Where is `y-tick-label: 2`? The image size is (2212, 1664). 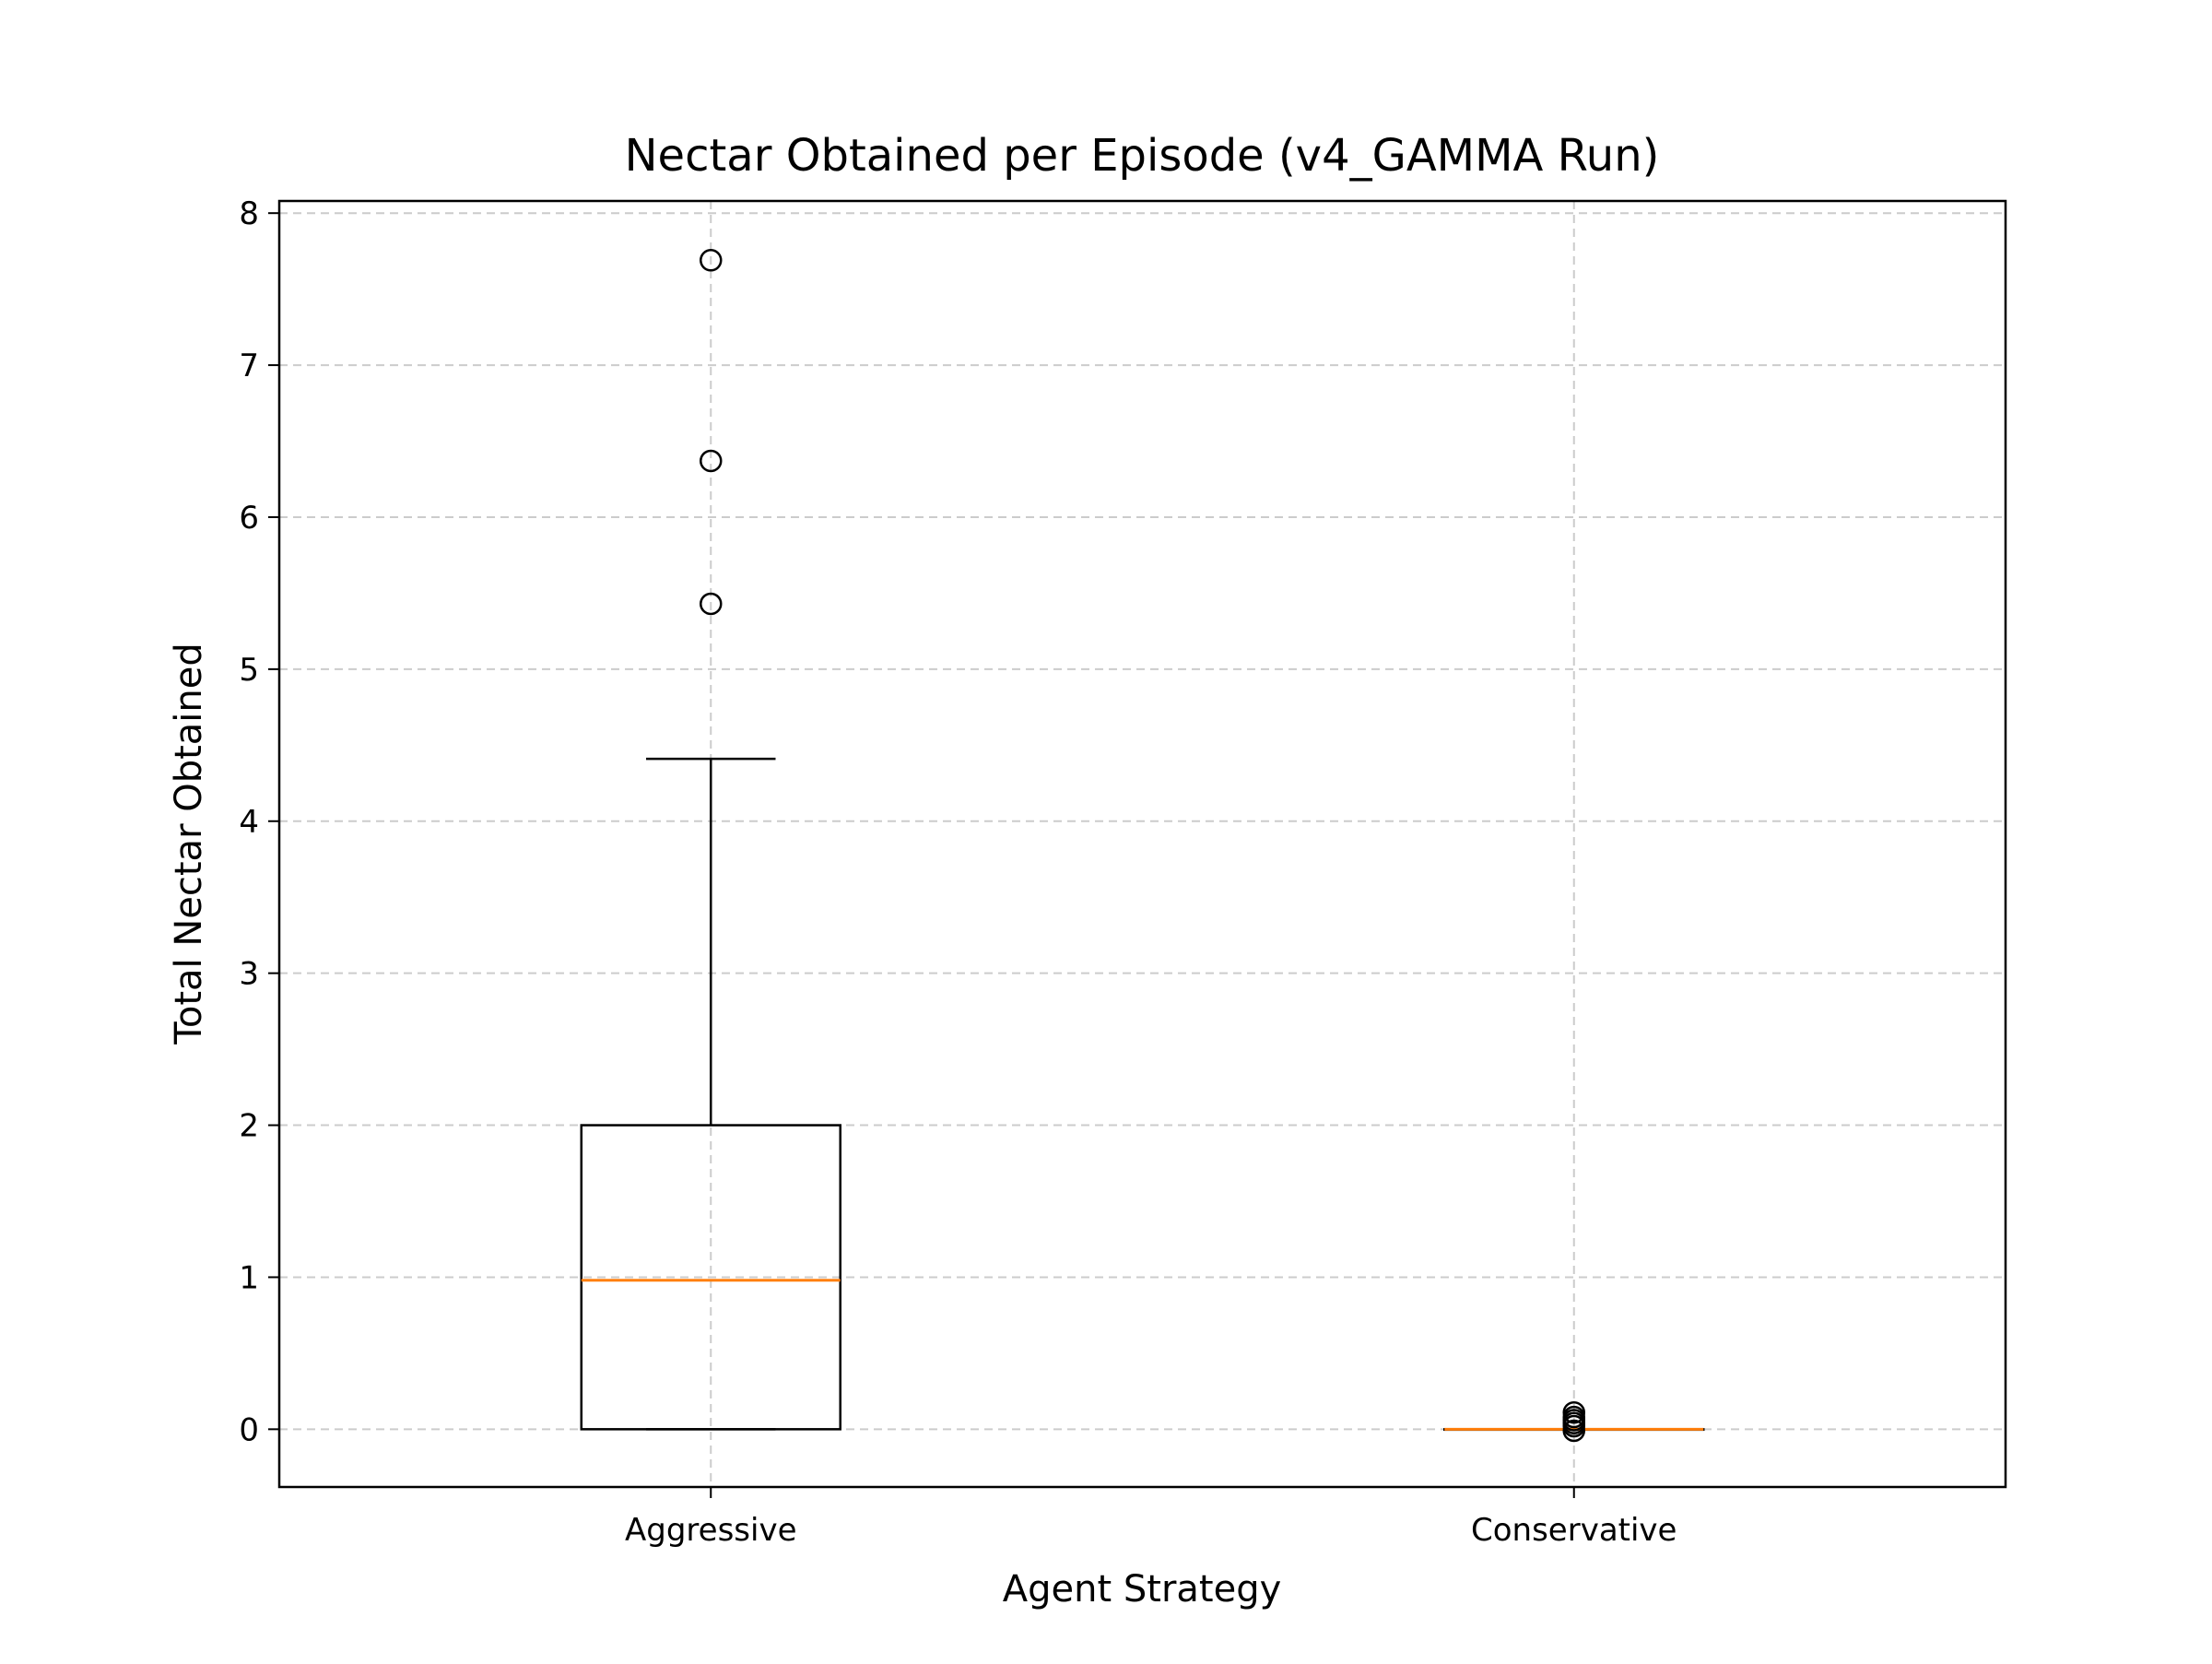
y-tick-label: 2 is located at coordinates (249, 1126).